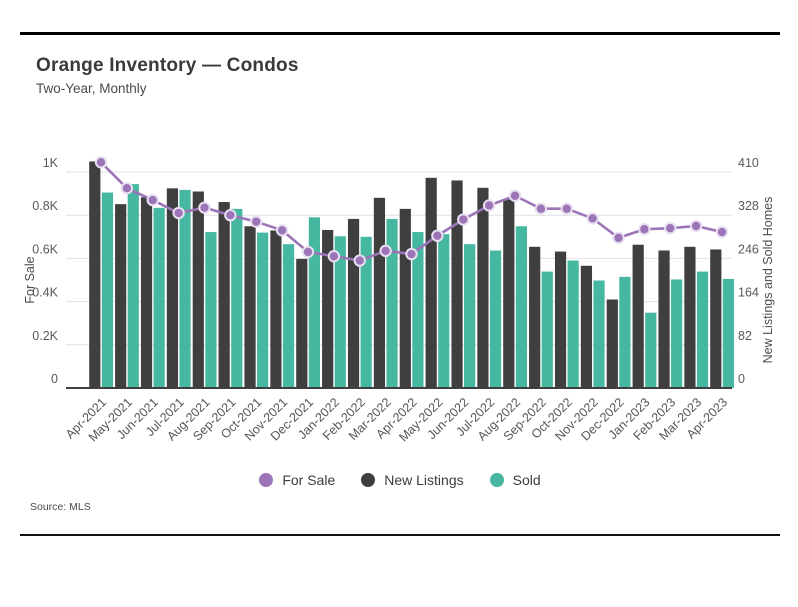 The height and width of the screenshot is (607, 798). What do you see at coordinates (496, 480) in the screenshot?
I see `sold-swatch-icon` at bounding box center [496, 480].